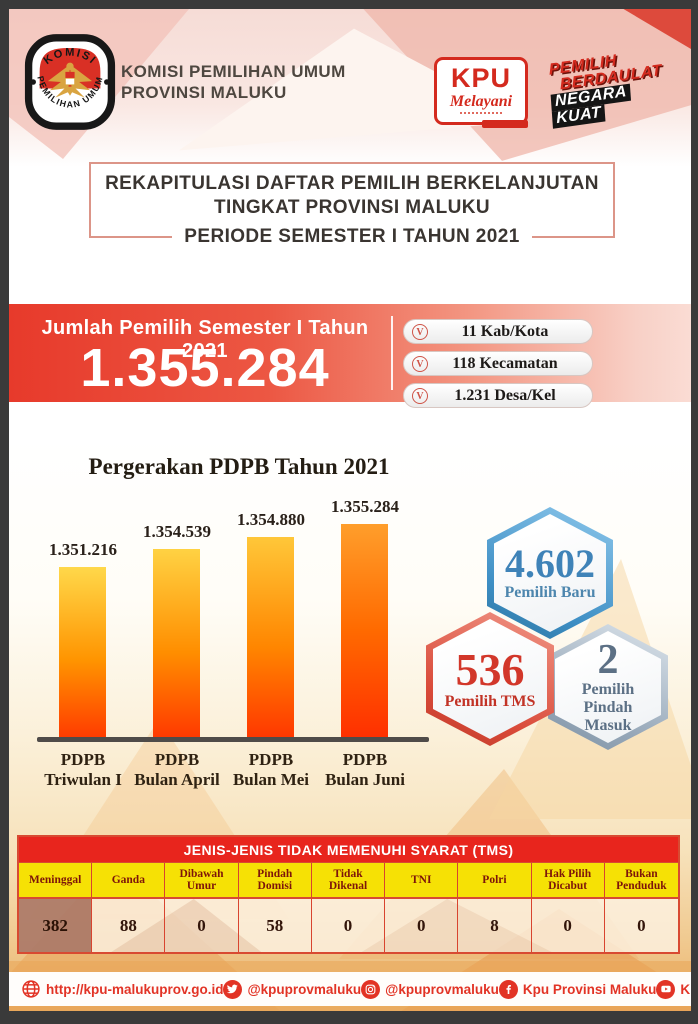 The image size is (698, 1024). Describe the element at coordinates (233, 71) in the screenshot. I see `org-line1: KOMISI PEMILIHAN UMUM` at that location.